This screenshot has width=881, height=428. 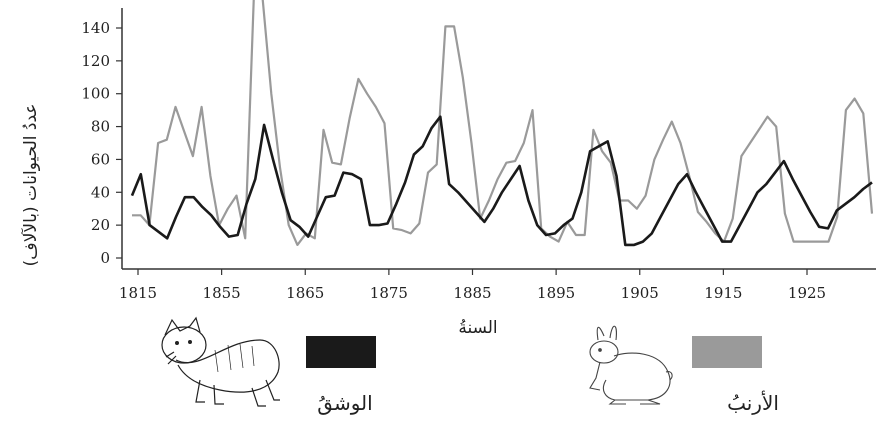 I want to click on lynx-illustration, so click(x=220, y=361).